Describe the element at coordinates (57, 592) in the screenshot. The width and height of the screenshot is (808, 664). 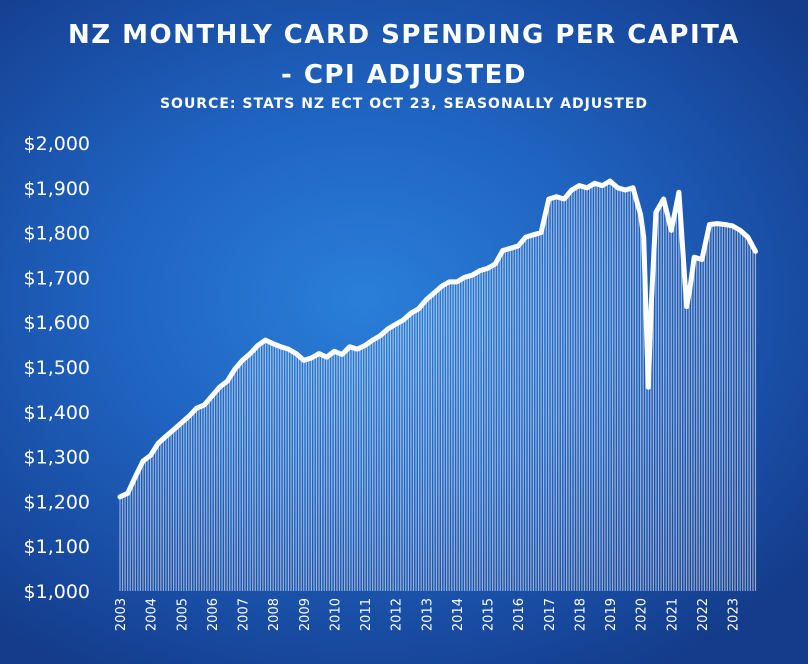
I see `y-tick-label: $1,000` at that location.